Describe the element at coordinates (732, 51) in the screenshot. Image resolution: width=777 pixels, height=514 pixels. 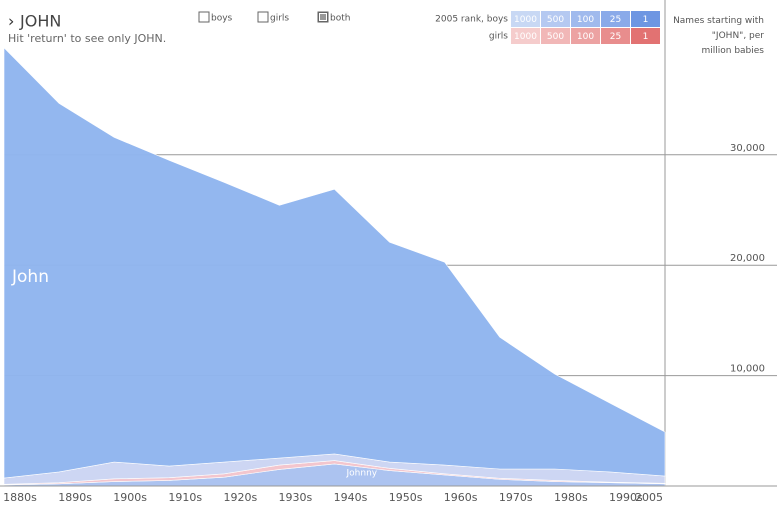
I see `y-axis-label-line: million babies` at that location.